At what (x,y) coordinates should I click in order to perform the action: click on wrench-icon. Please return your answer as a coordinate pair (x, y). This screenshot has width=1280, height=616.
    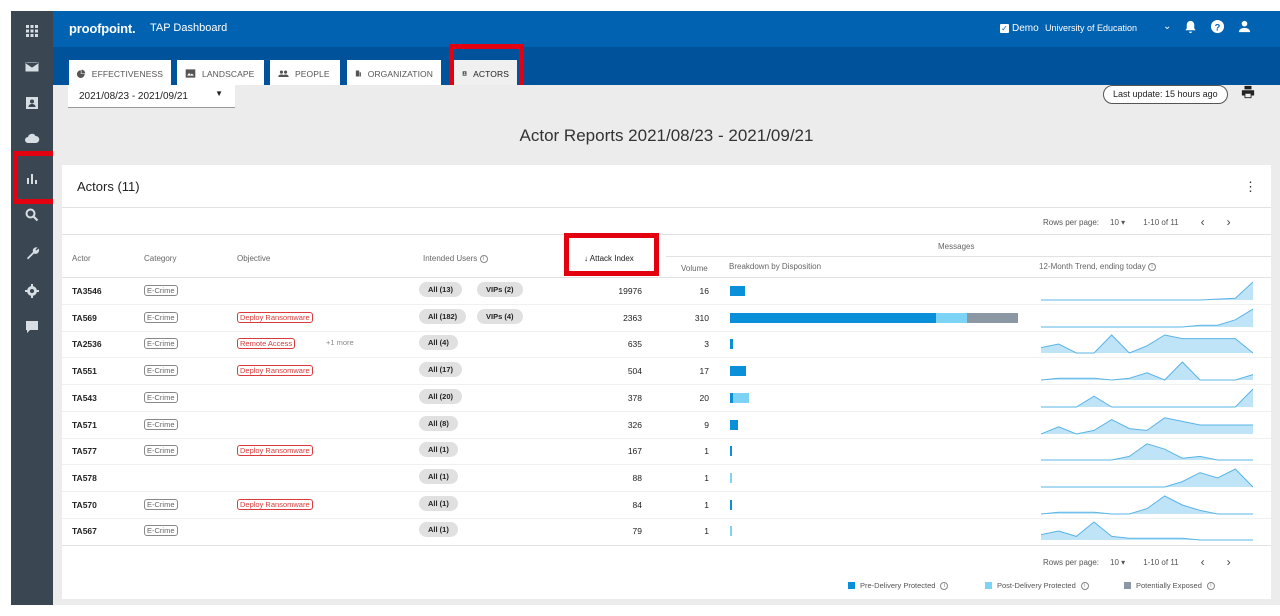
    Looking at the image, I should click on (32, 253).